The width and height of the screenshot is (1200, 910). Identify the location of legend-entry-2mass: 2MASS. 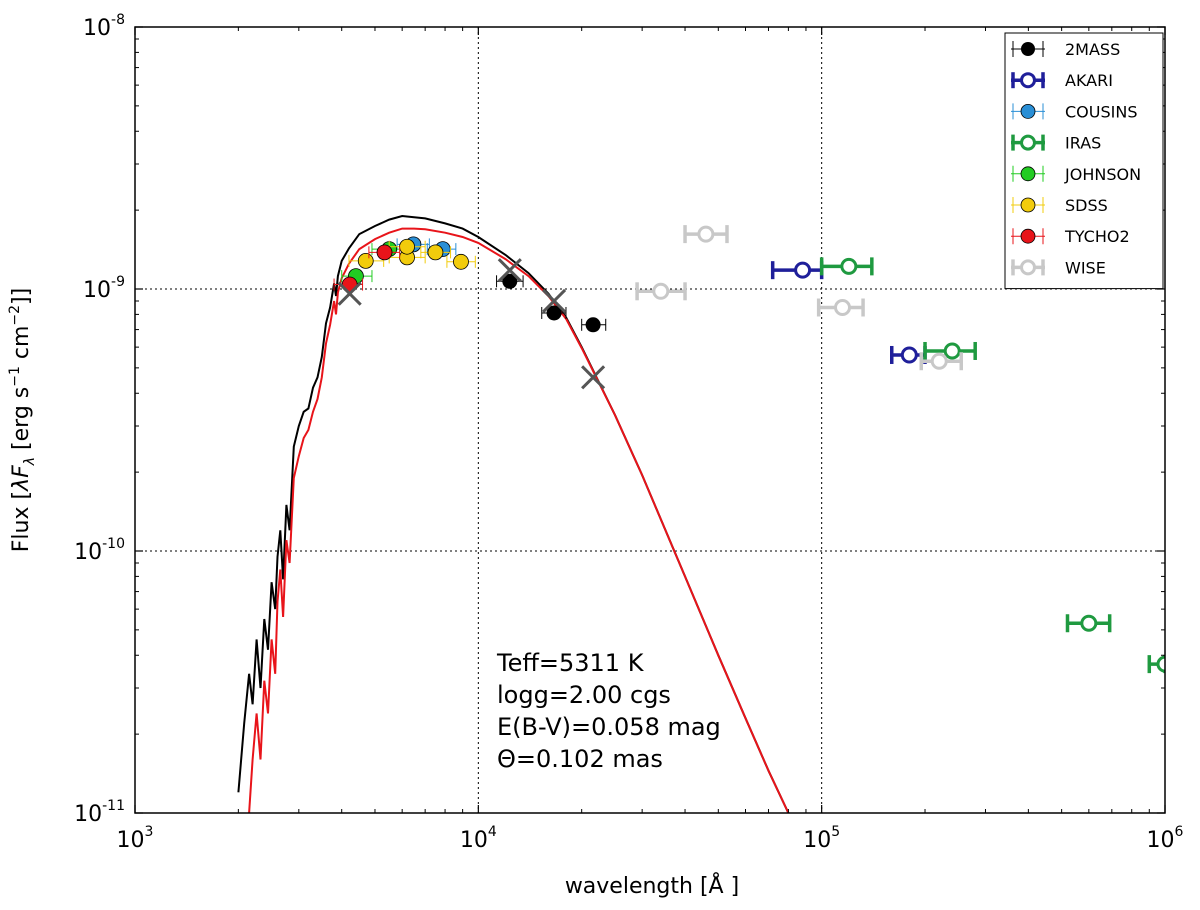
(1065, 49).